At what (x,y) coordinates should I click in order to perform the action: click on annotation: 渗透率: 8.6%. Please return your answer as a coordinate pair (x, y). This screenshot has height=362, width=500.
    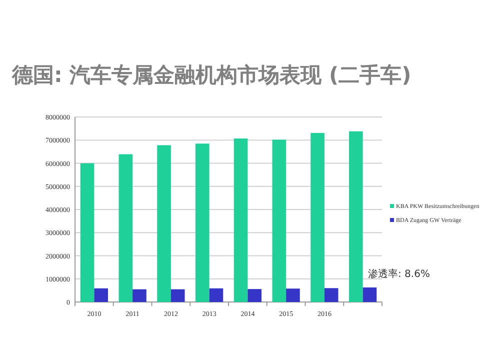
    Looking at the image, I should click on (399, 274).